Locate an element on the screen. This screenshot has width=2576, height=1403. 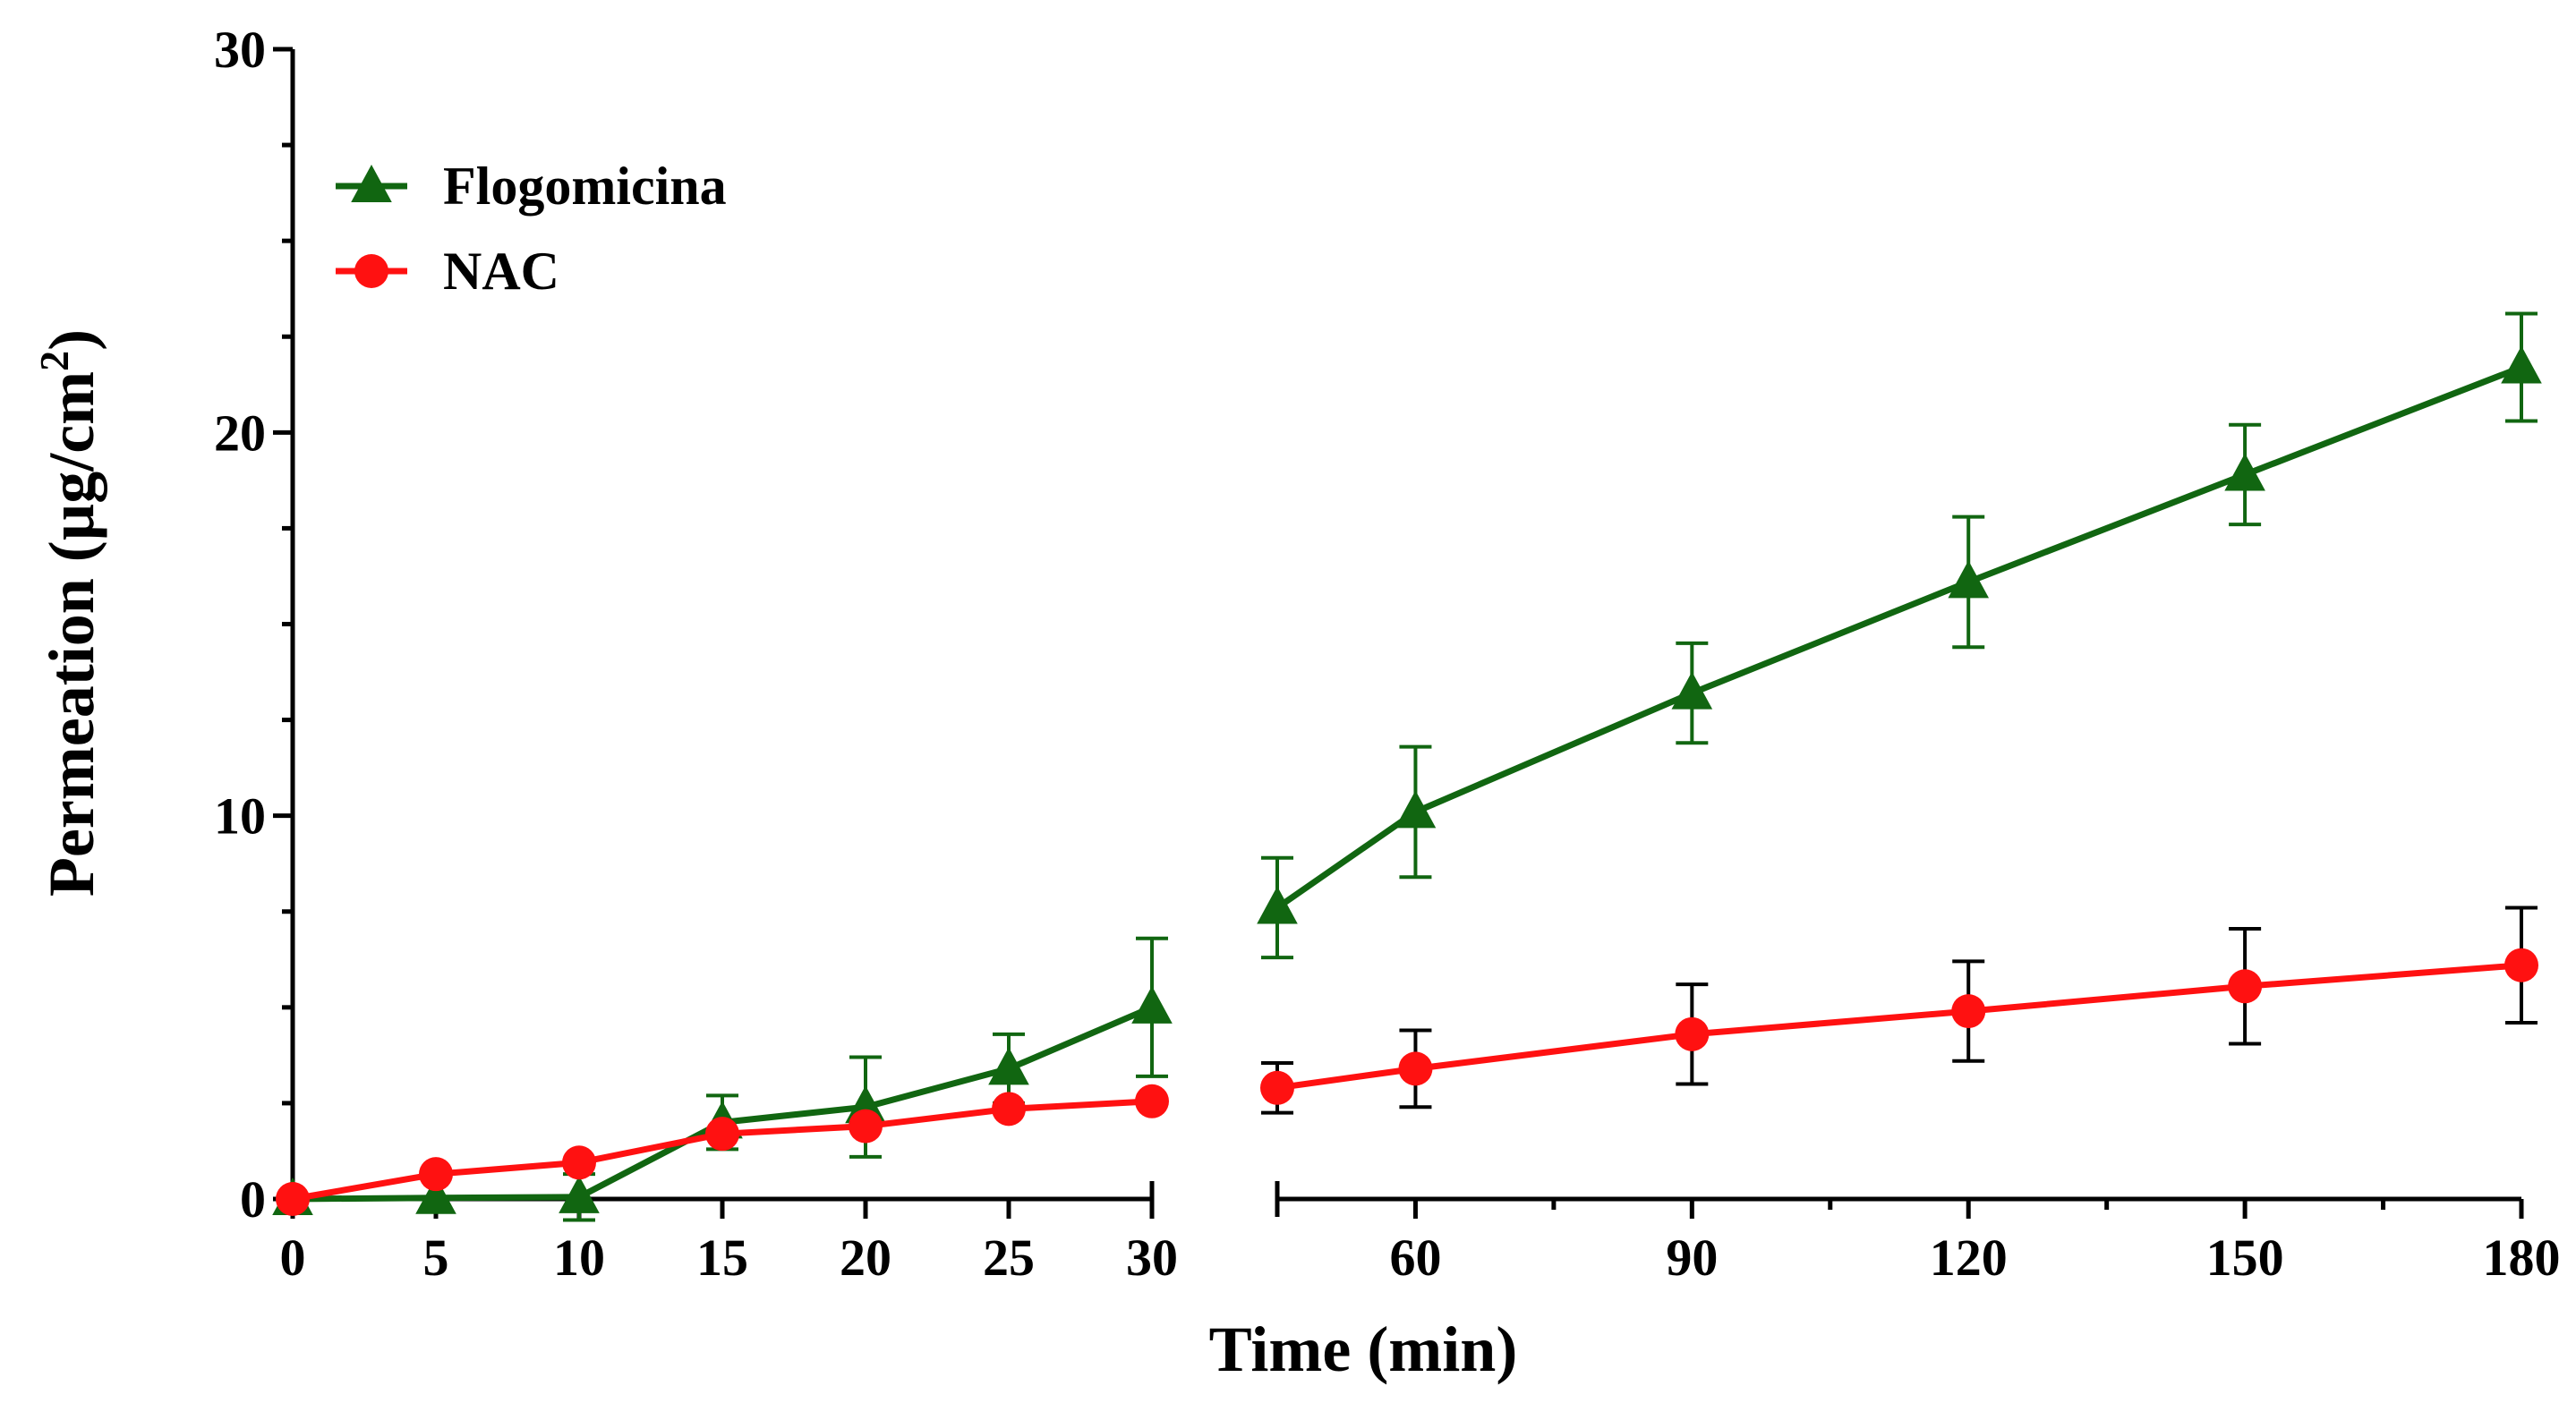
y-axis-title: Permeation (µg/cm2) is located at coordinates (69, 613).